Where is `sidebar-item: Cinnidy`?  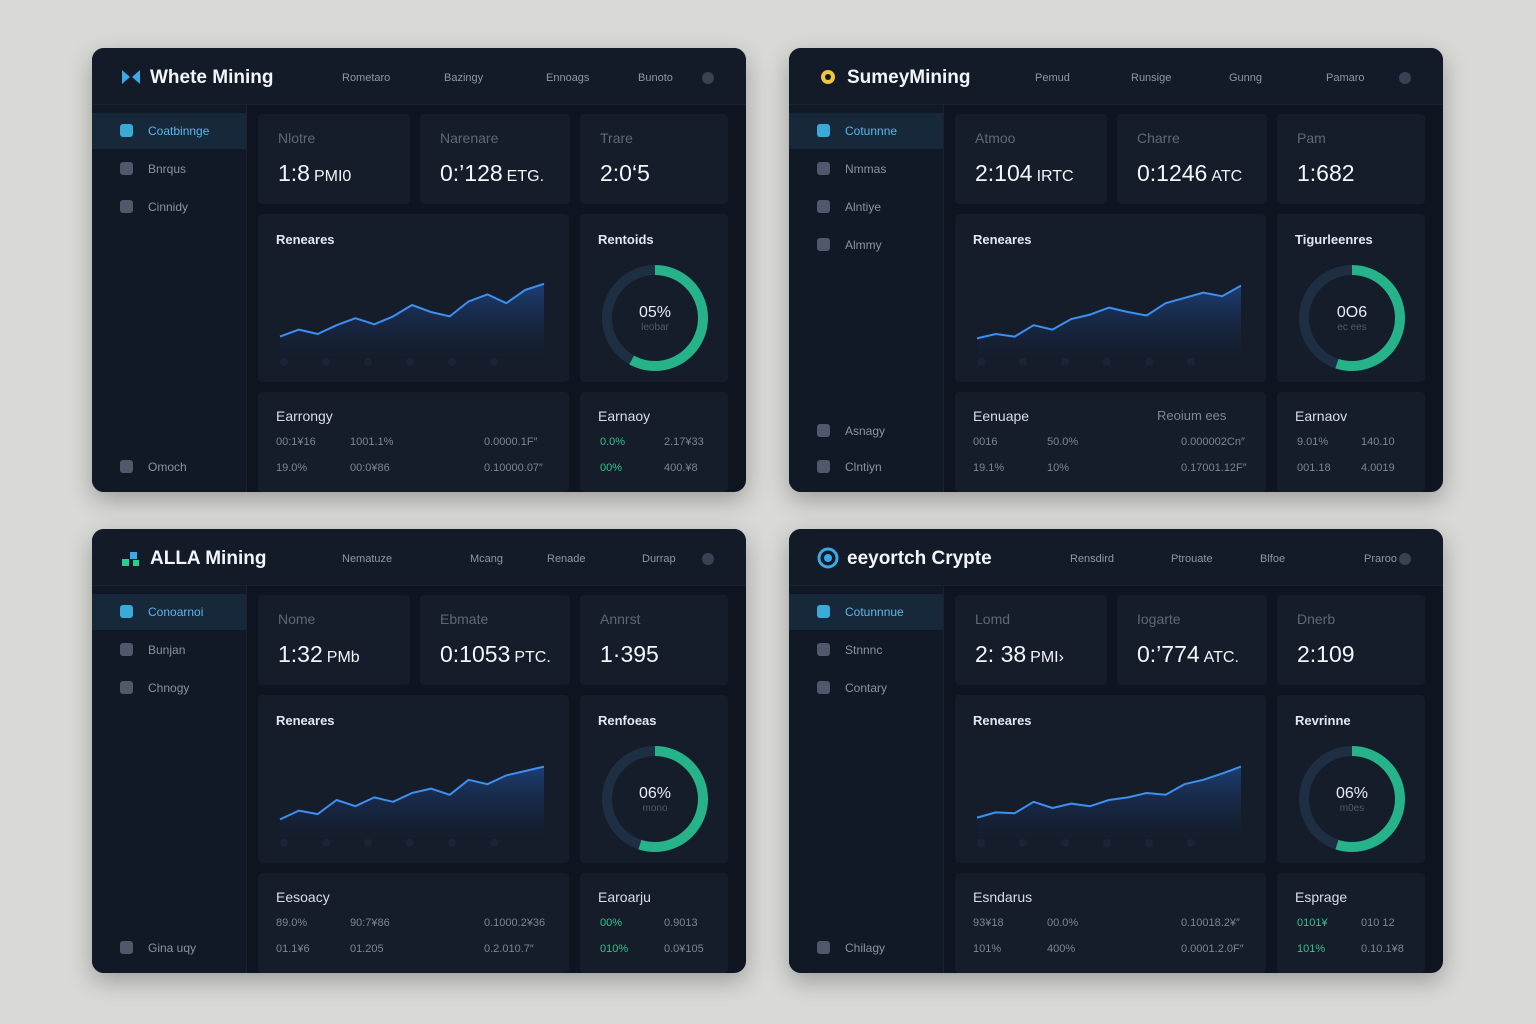 sidebar-item: Cinnidy is located at coordinates (169, 207).